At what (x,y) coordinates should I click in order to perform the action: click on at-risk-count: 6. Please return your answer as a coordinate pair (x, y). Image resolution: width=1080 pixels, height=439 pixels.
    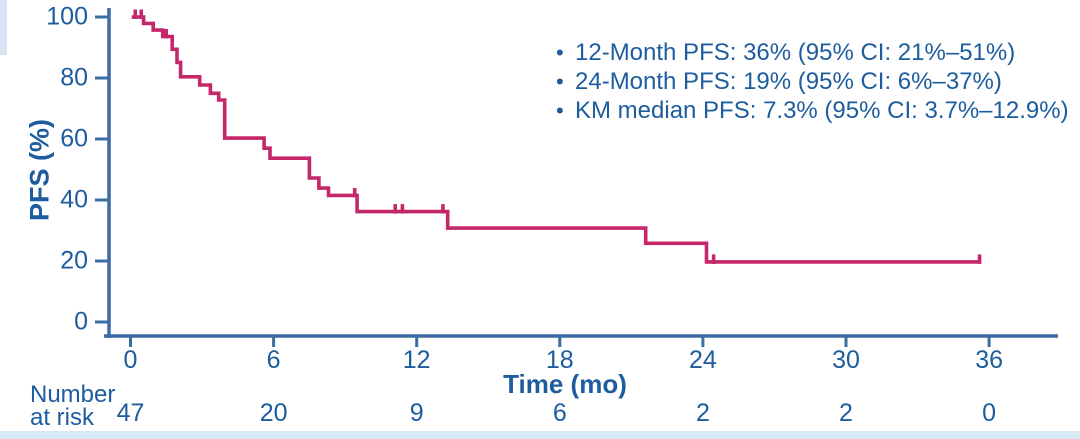
    Looking at the image, I should click on (559, 413).